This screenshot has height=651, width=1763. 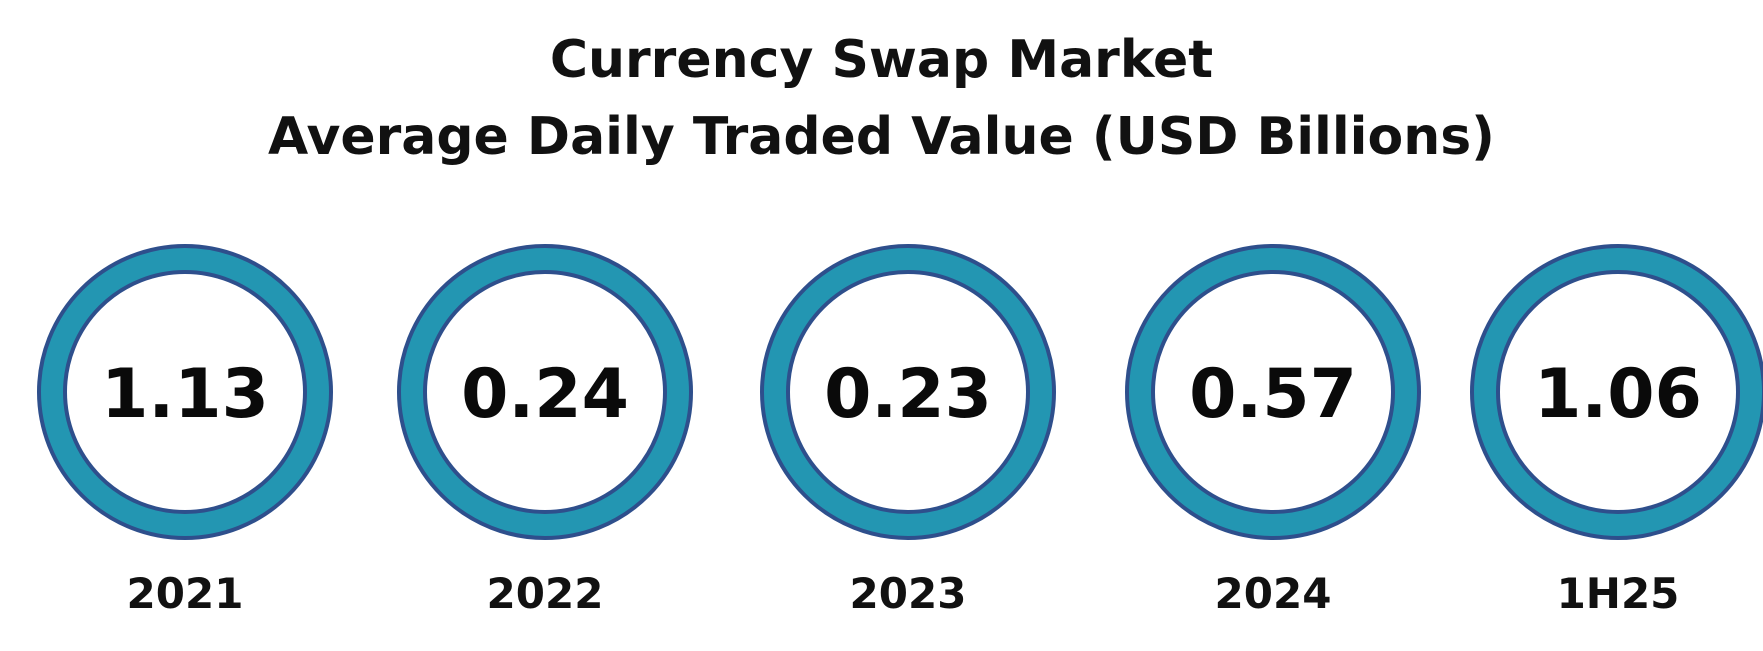 I want to click on category-label: 2023, so click(x=908, y=593).